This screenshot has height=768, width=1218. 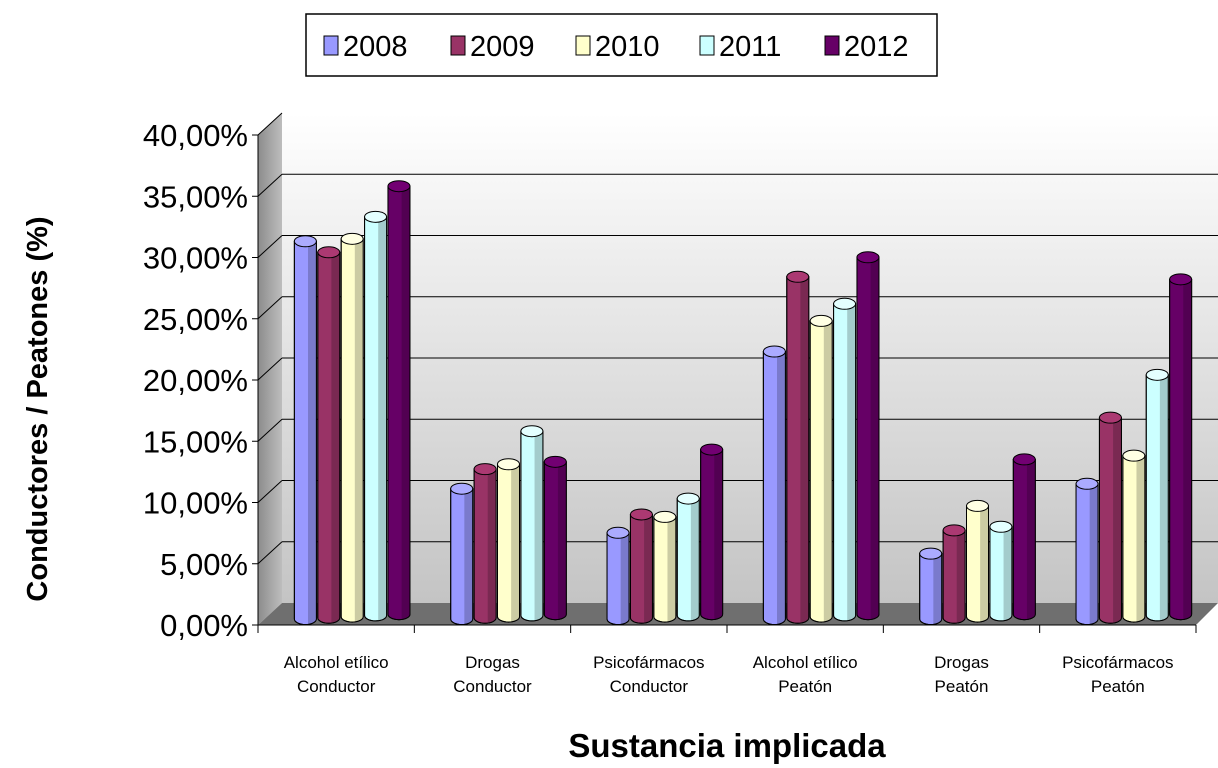 What do you see at coordinates (627, 47) in the screenshot?
I see `legend-label: 2010` at bounding box center [627, 47].